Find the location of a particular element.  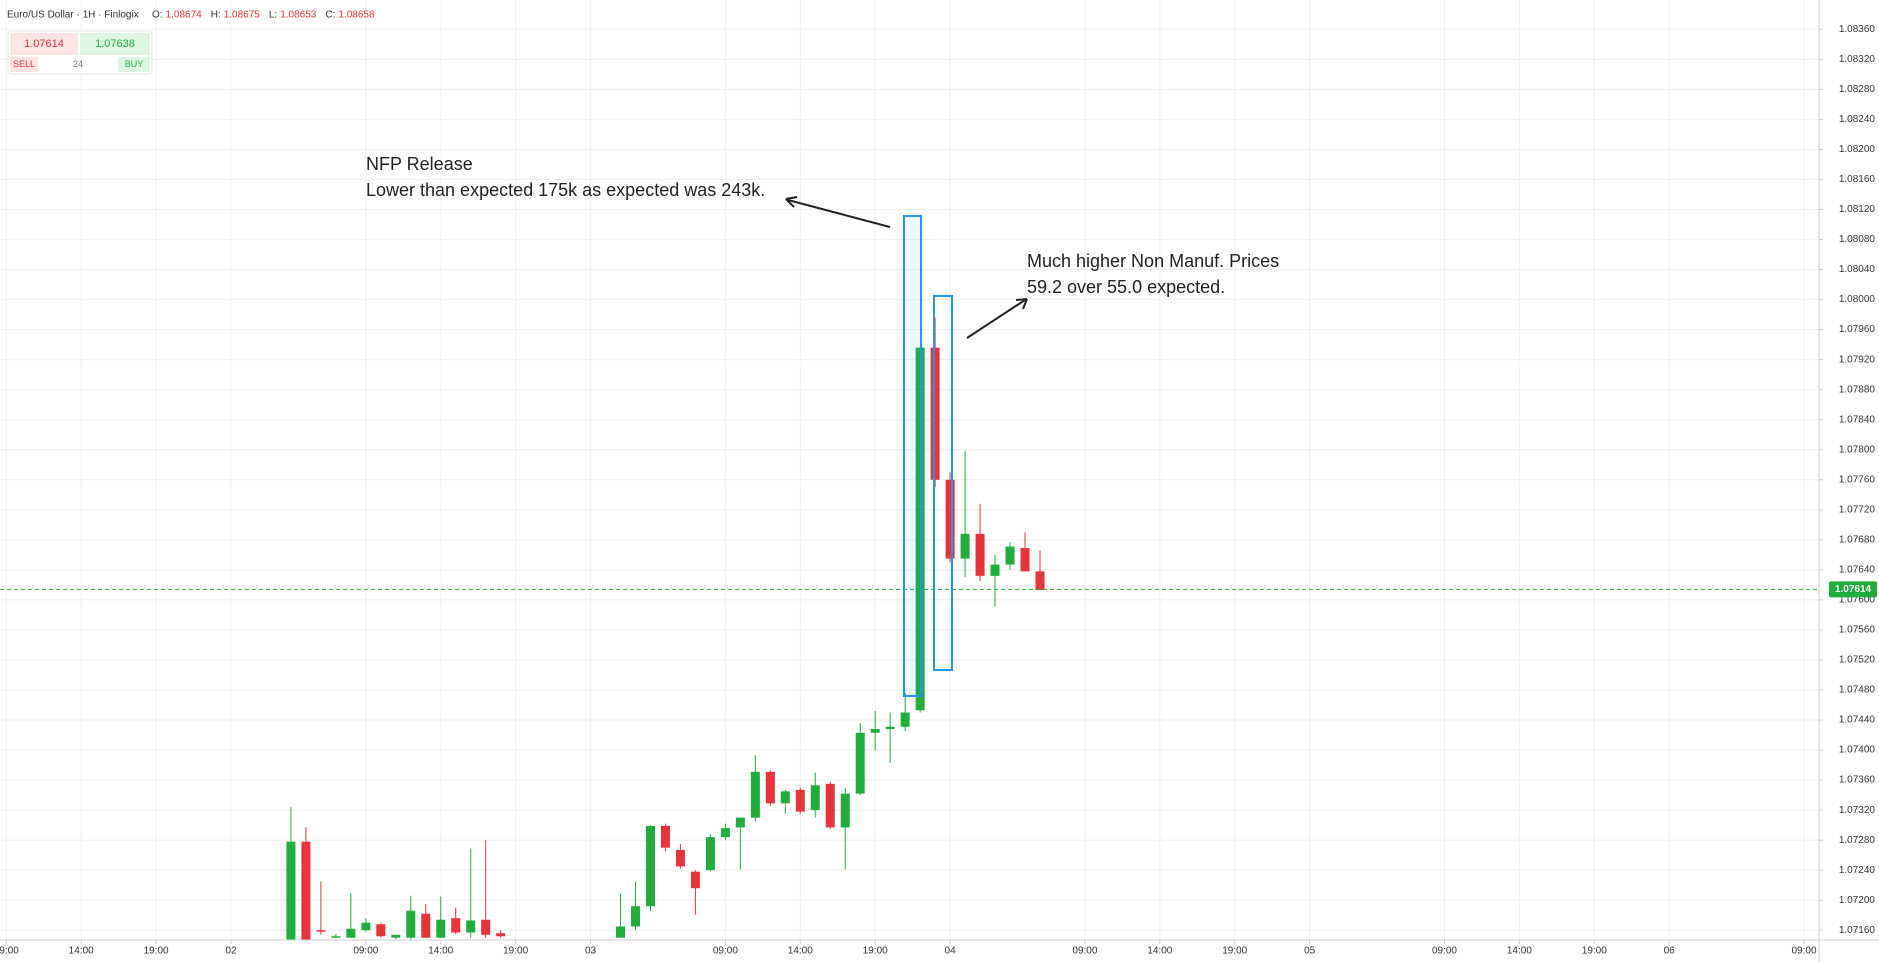

annotation: NFP Release is located at coordinates (419, 164).